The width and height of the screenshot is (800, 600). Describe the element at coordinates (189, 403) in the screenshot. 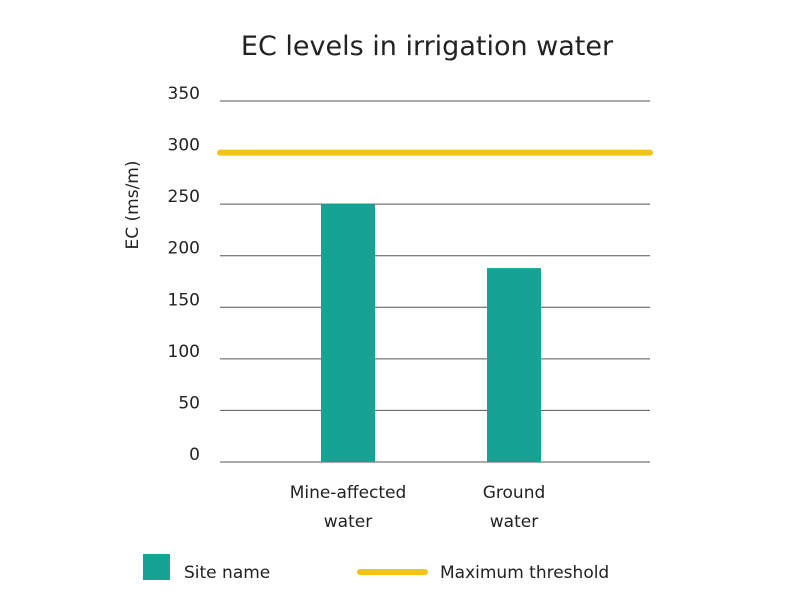

I see `y-tick-label-50: 50` at that location.